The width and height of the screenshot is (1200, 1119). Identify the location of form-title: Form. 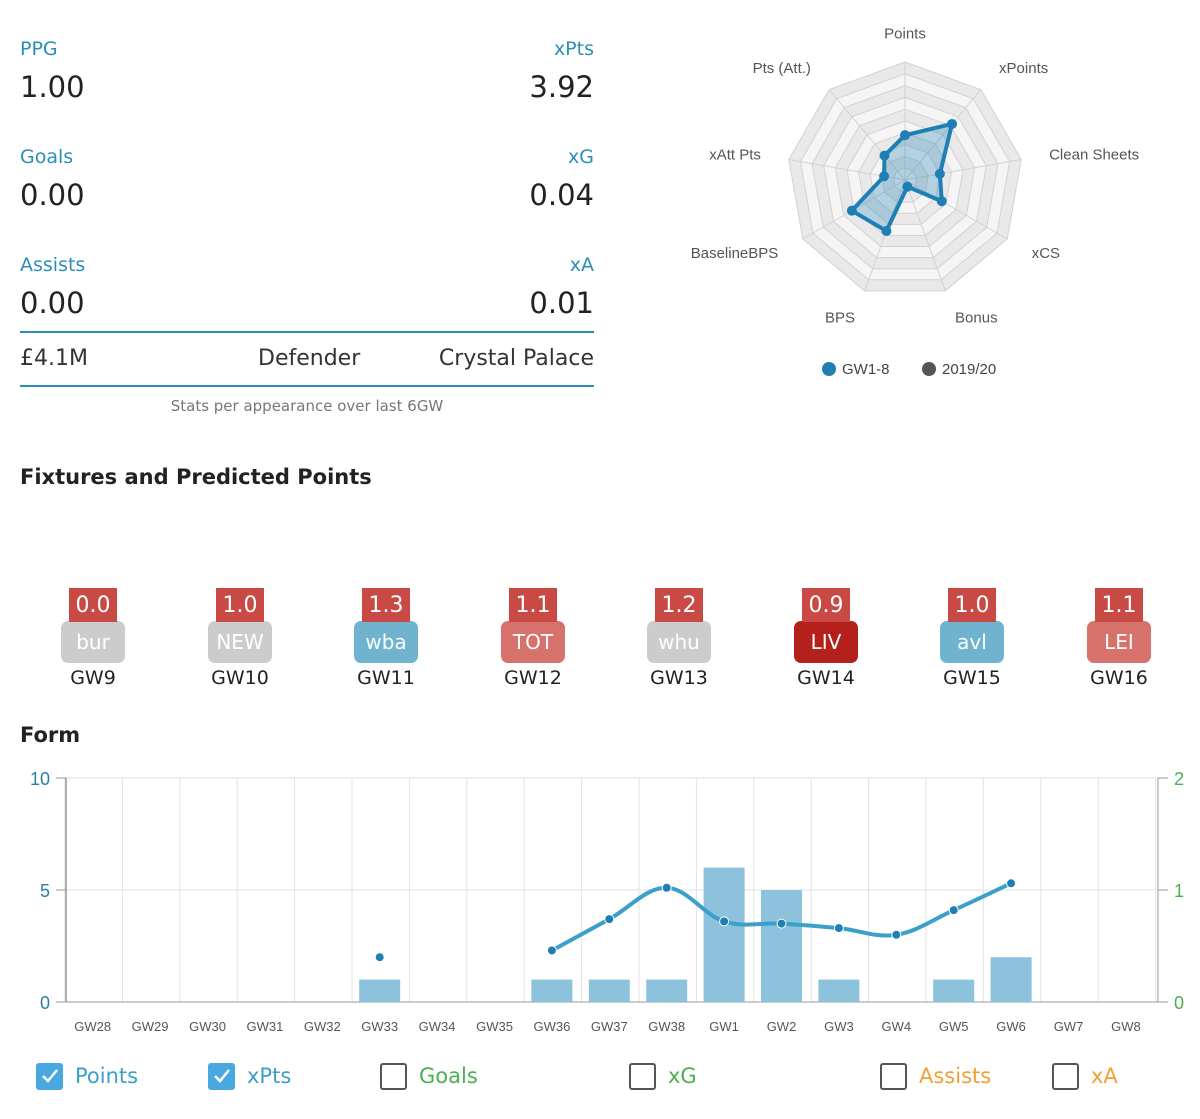
(50, 735).